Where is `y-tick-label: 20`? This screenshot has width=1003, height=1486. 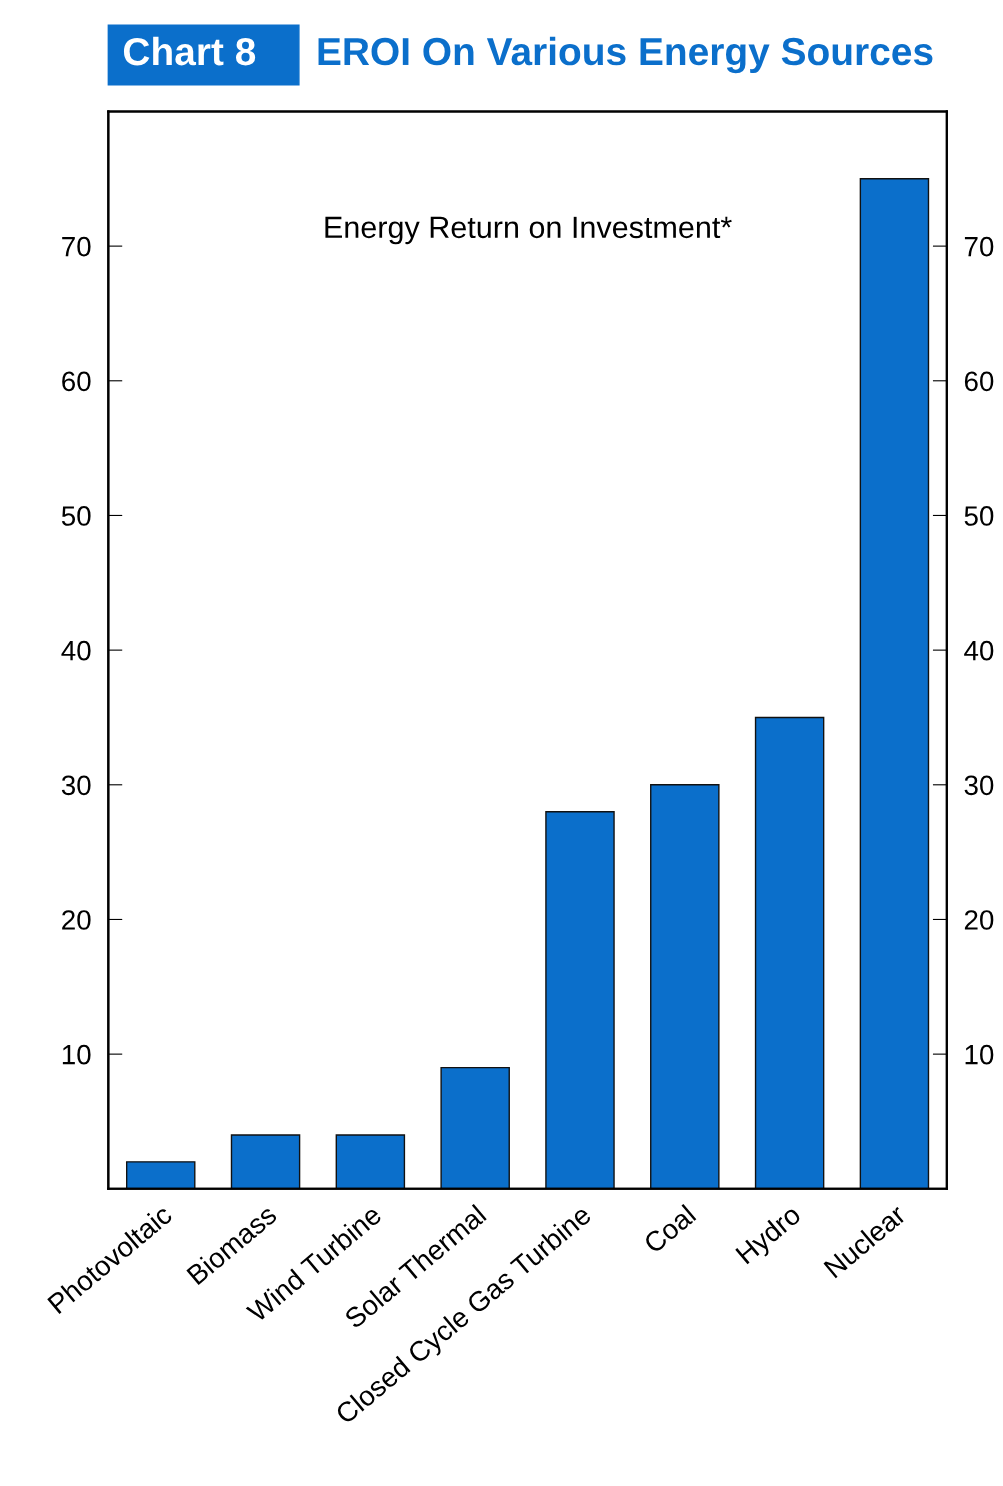 y-tick-label: 20 is located at coordinates (76, 920).